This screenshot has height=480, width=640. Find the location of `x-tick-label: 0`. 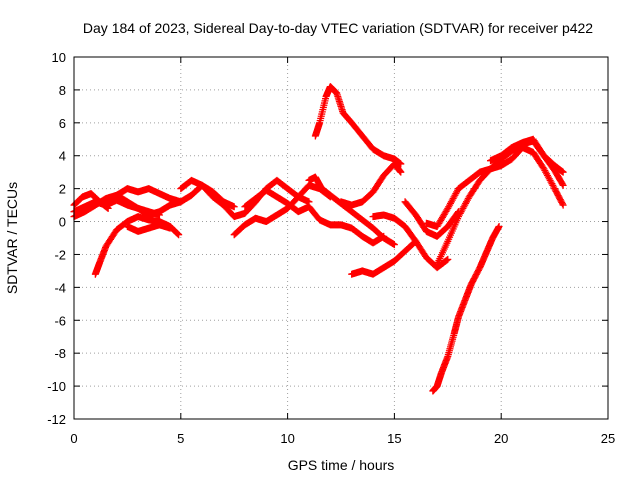

x-tick-label: 0 is located at coordinates (73, 438).